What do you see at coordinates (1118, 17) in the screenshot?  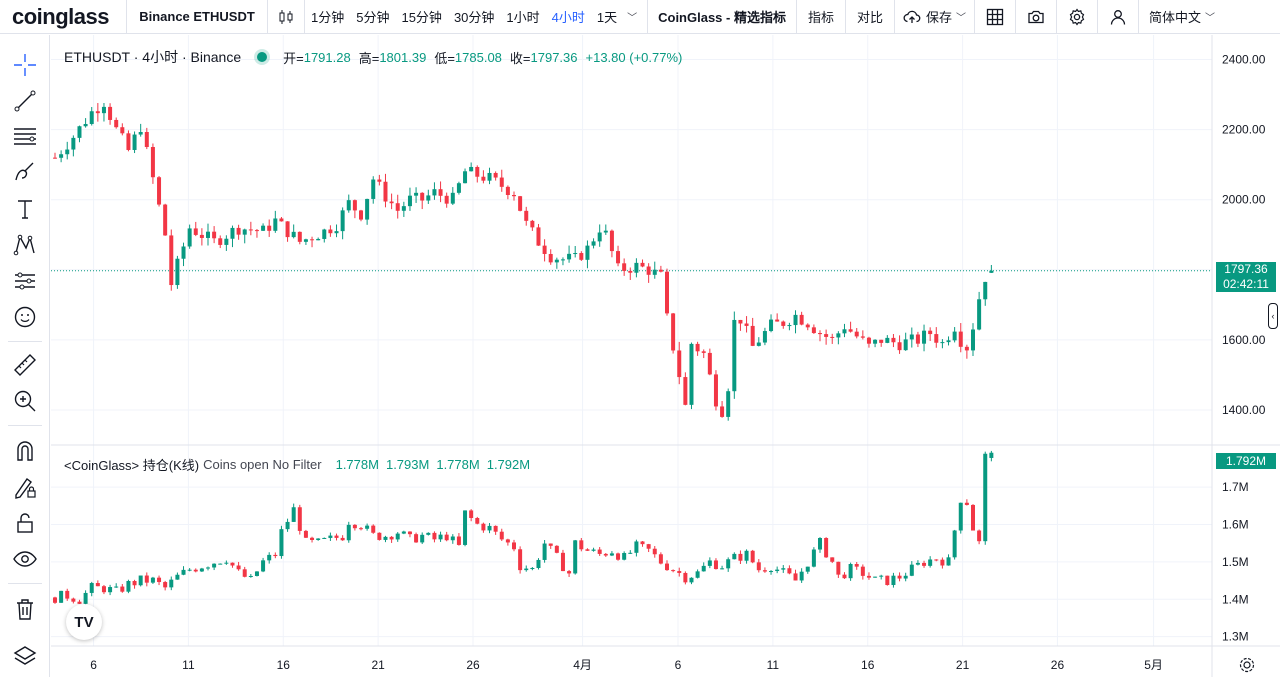 I see `account-button` at bounding box center [1118, 17].